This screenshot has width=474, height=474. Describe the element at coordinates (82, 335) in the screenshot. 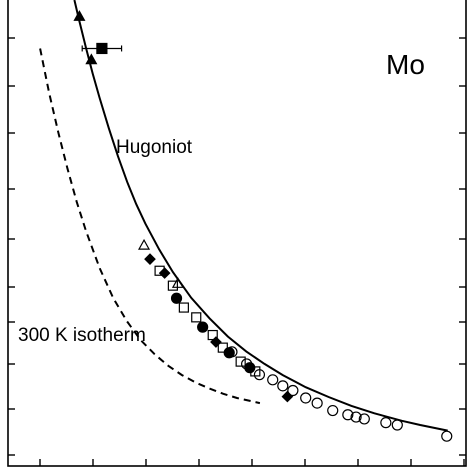

I see `isotherm-label: 300 K isotherm` at that location.